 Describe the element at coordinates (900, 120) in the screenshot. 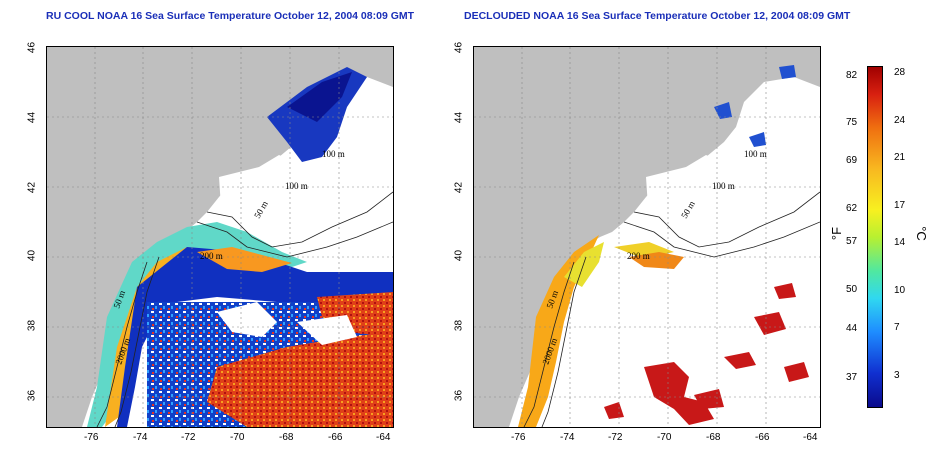

I see `celsius-tick: 24` at that location.